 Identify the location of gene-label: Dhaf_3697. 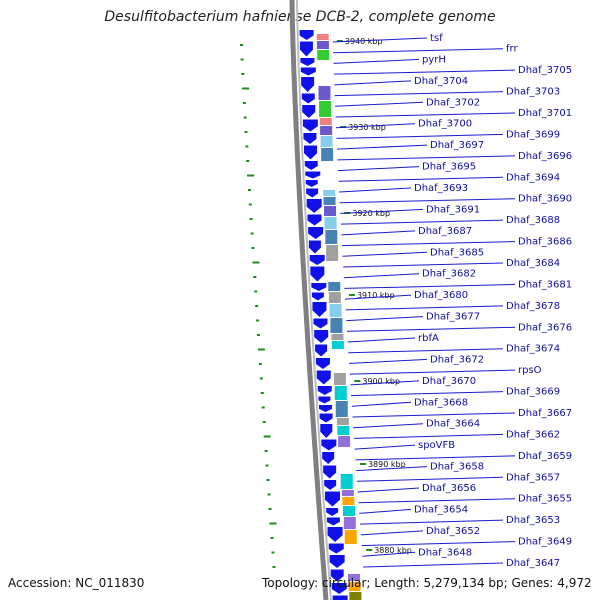
(457, 145).